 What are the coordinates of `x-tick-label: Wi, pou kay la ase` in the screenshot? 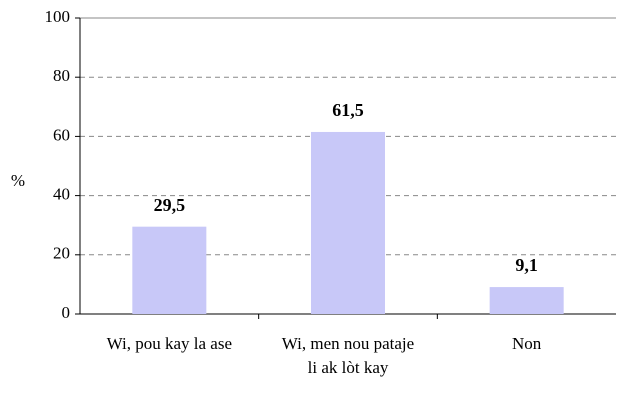 It's located at (169, 343).